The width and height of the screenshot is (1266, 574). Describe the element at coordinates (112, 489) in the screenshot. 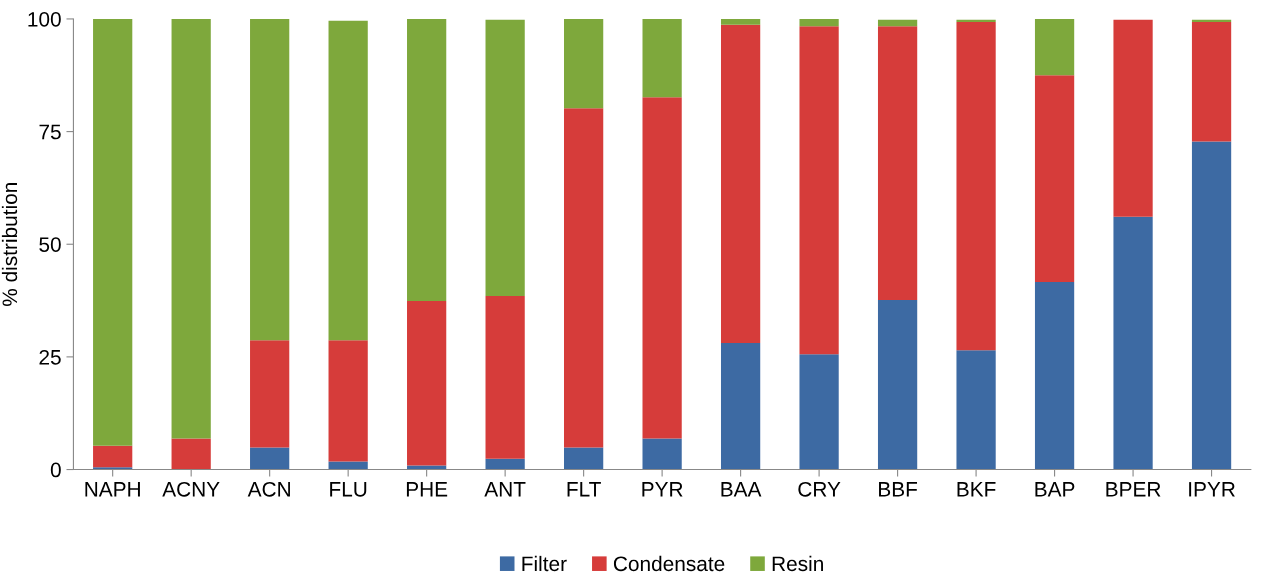

I see `x-tick-label: NAPH` at that location.